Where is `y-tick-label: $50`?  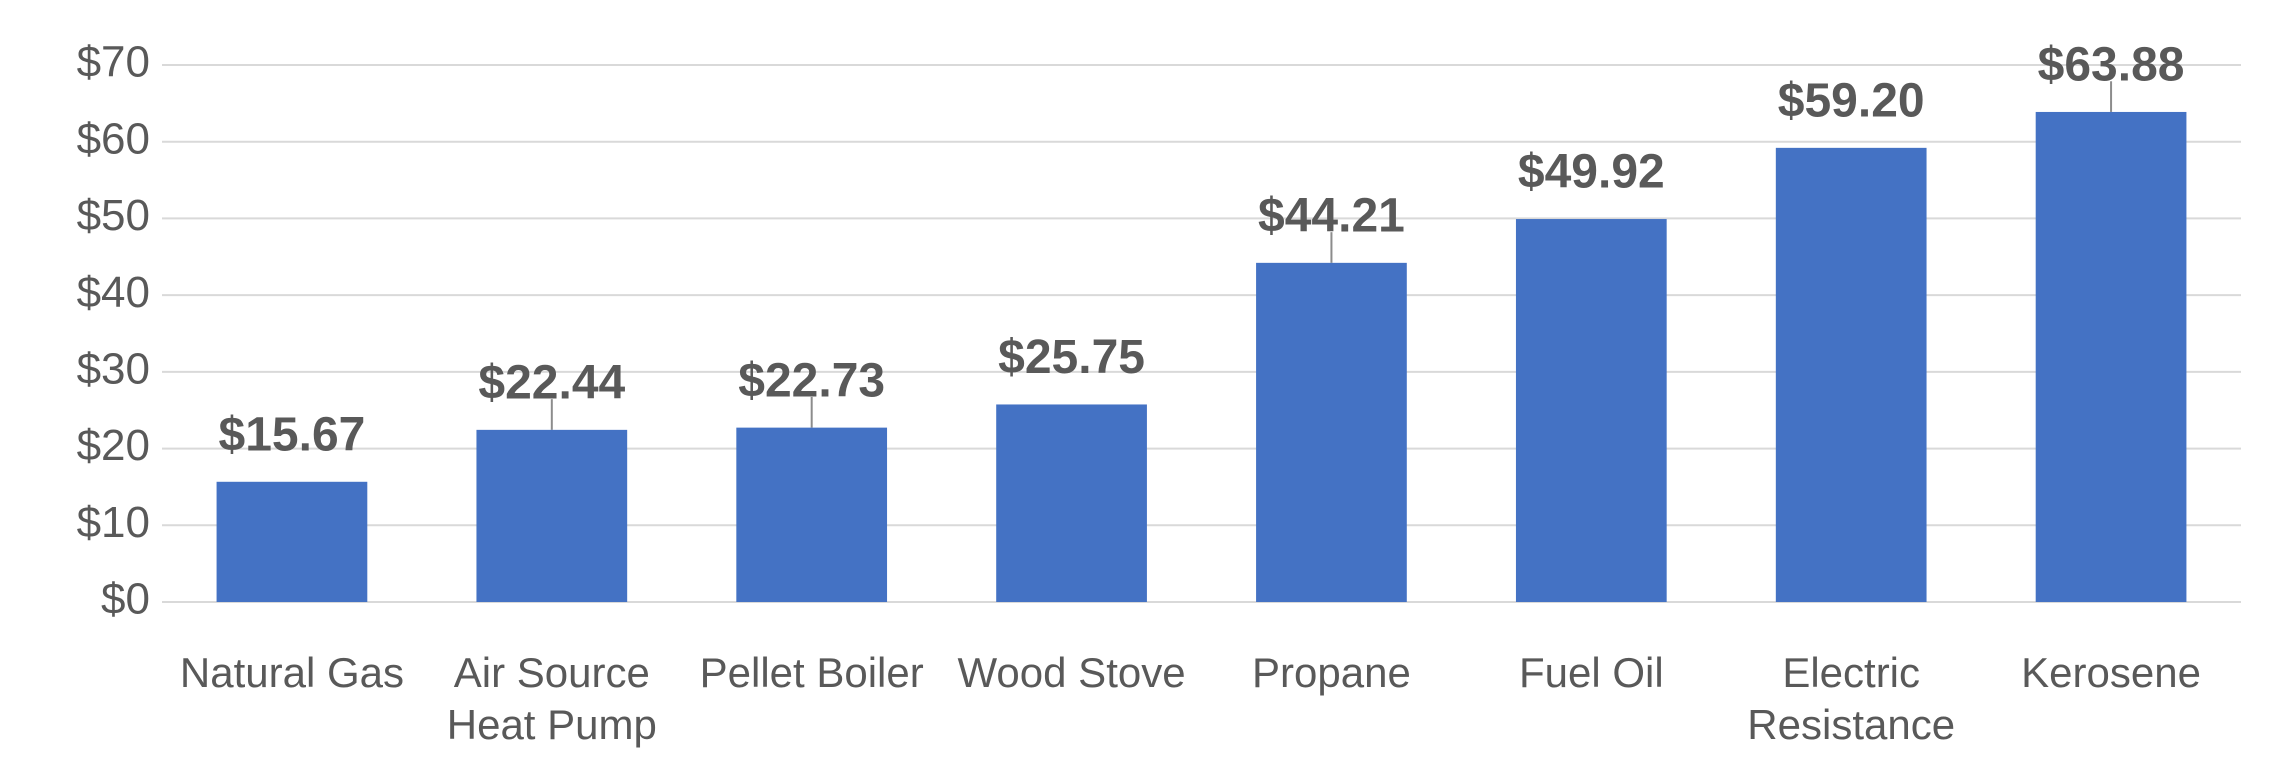
y-tick-label: $50 is located at coordinates (113, 215).